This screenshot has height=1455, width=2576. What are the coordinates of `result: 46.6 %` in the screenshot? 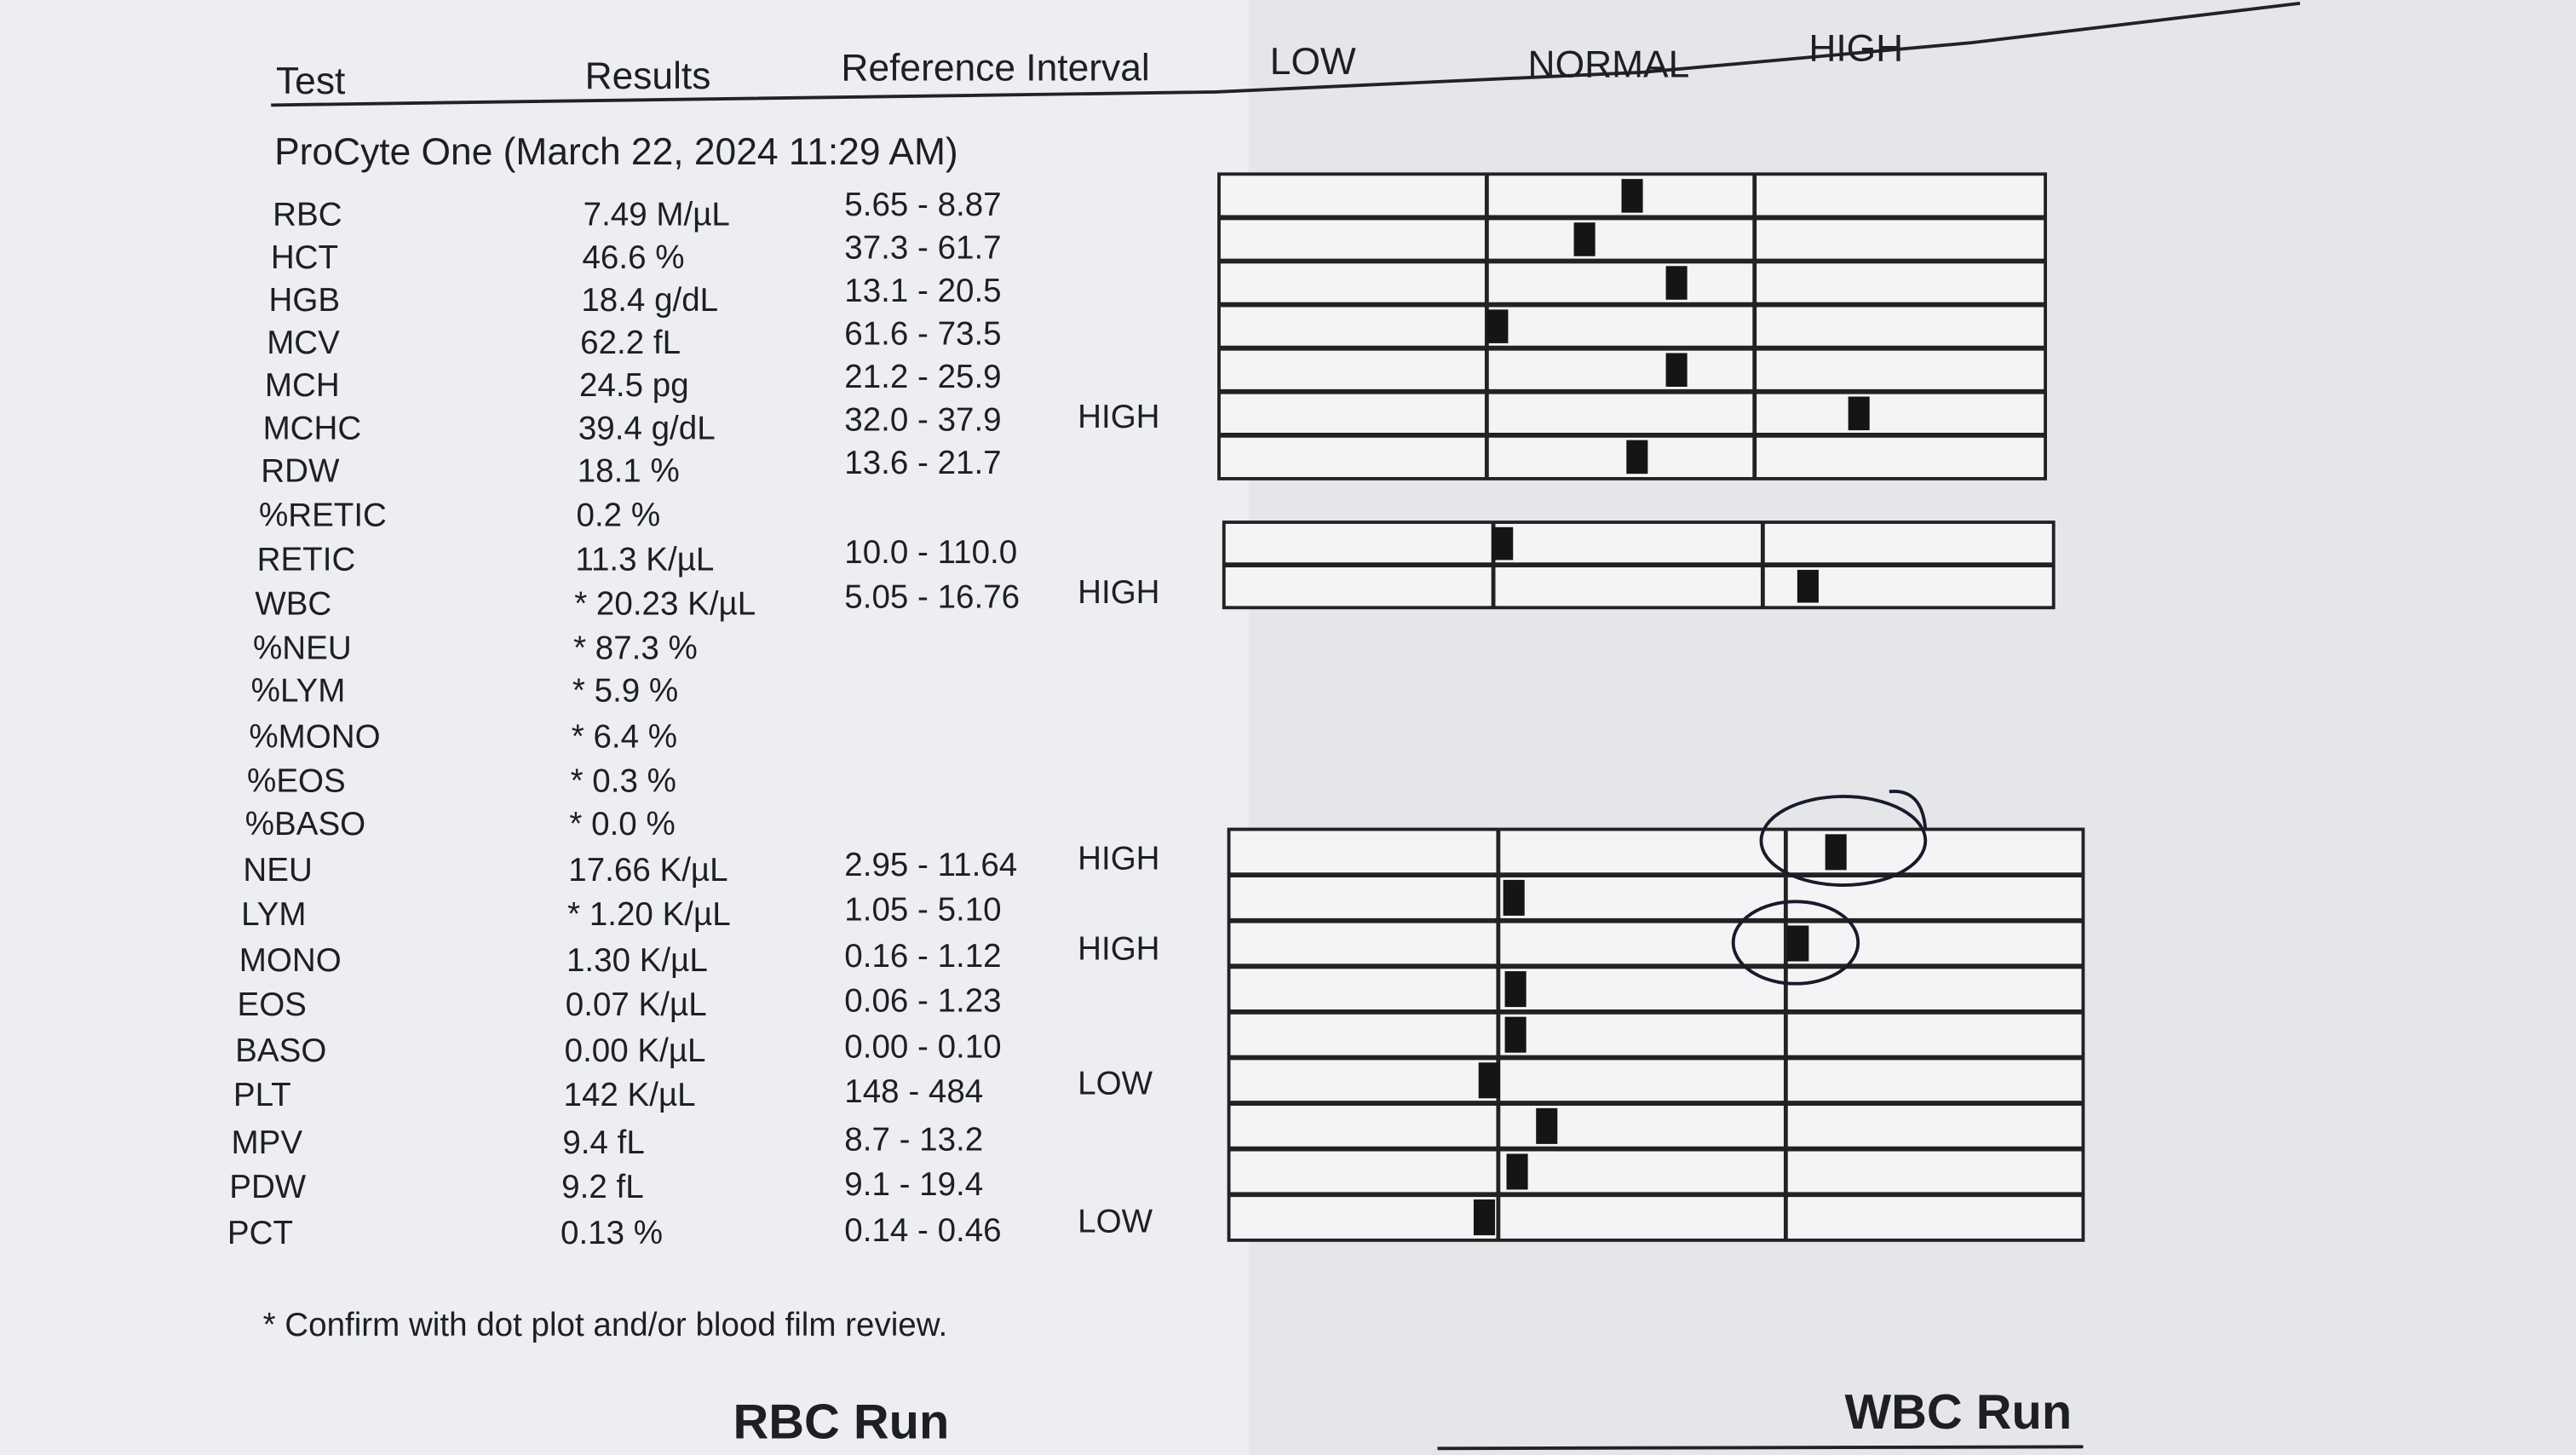 It's located at (633, 257).